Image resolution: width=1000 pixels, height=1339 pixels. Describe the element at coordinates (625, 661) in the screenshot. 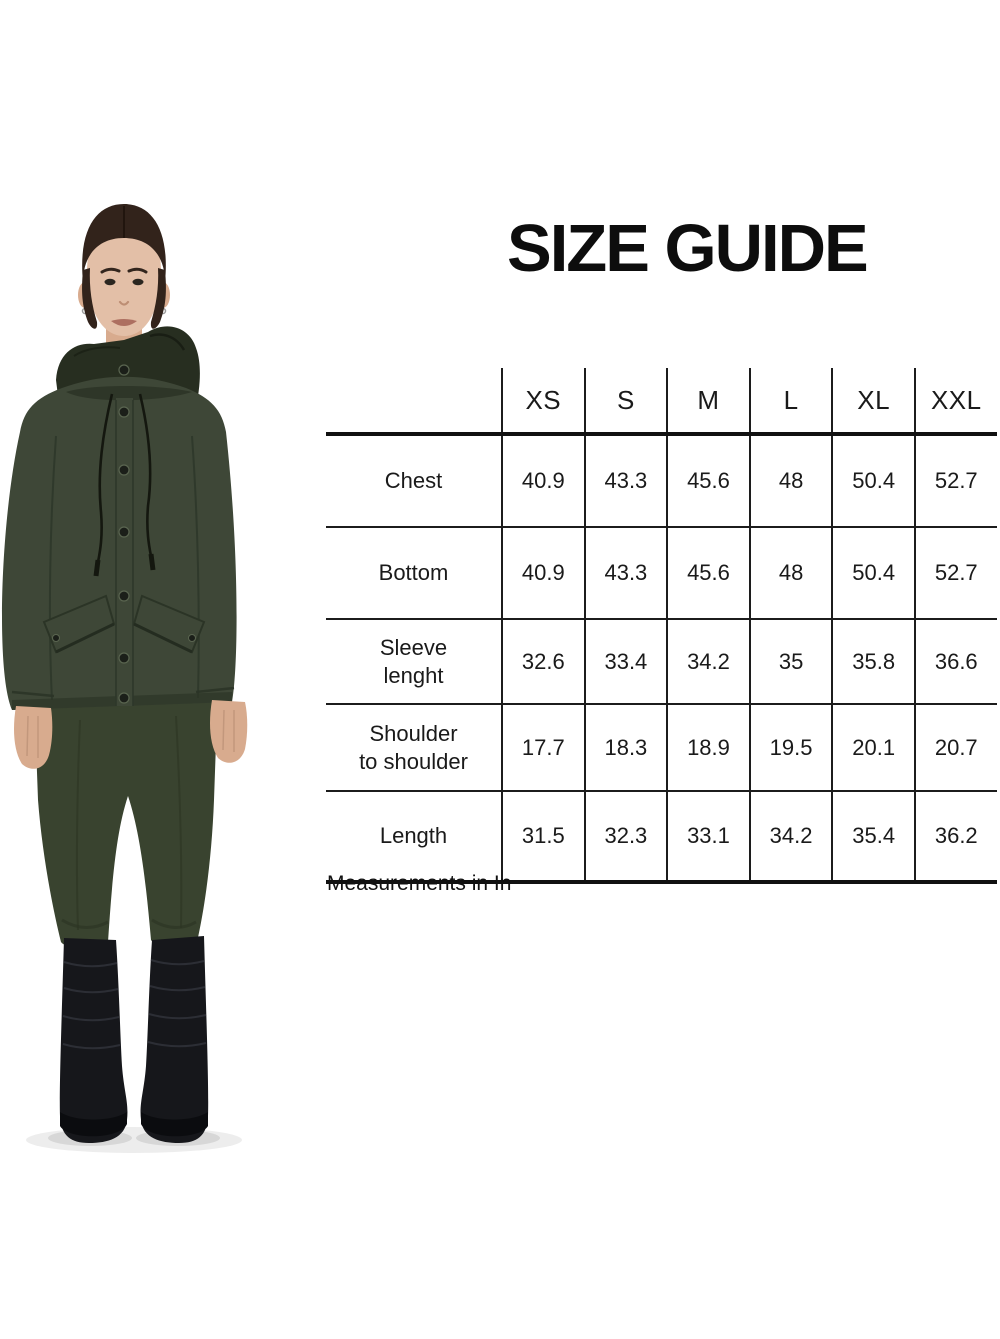

I see `cell-value: 33.4` at that location.